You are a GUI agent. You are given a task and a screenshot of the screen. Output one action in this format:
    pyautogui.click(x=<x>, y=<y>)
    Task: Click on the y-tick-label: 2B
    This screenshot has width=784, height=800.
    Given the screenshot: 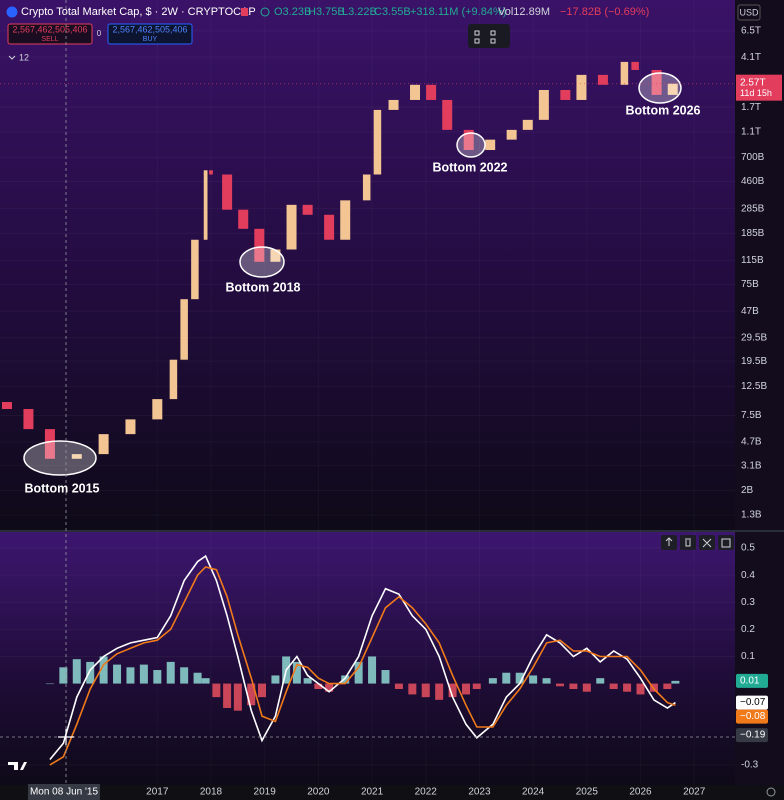 What is the action you would take?
    pyautogui.click(x=747, y=490)
    